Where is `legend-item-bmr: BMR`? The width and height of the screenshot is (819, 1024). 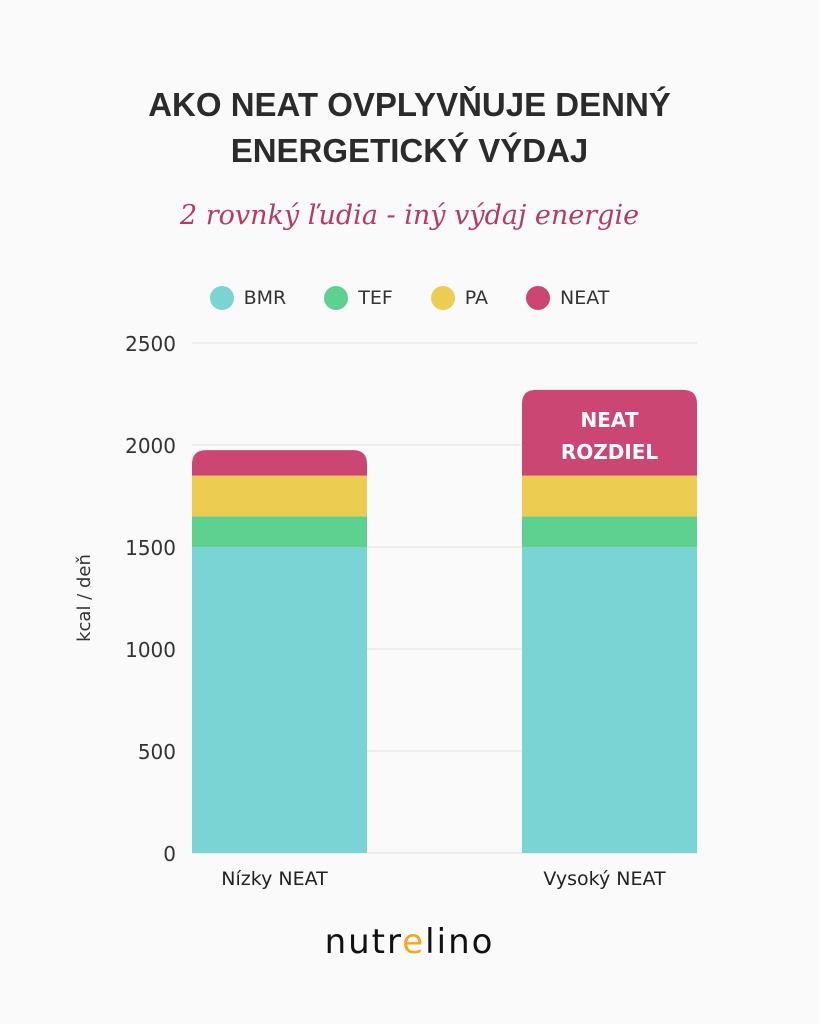 legend-item-bmr: BMR is located at coordinates (248, 298).